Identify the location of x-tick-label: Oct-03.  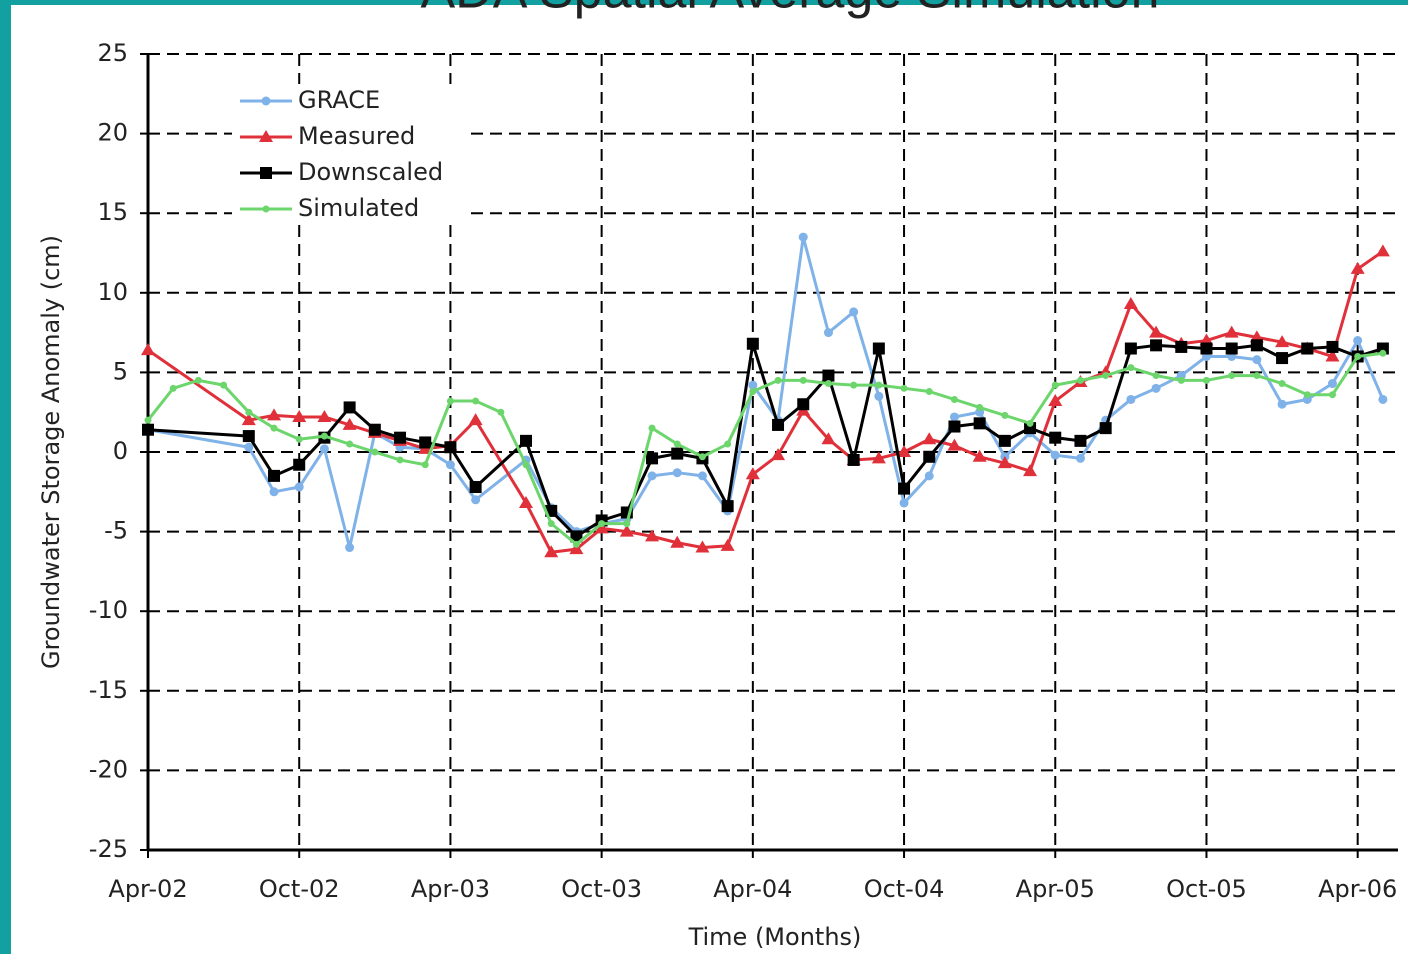
(601, 889).